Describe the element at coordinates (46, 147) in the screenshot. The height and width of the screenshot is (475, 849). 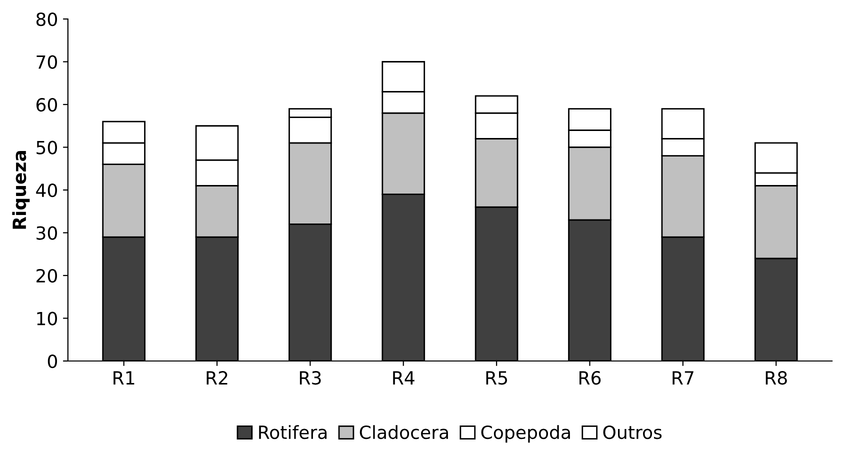
I see `y-tick-label: 50` at that location.